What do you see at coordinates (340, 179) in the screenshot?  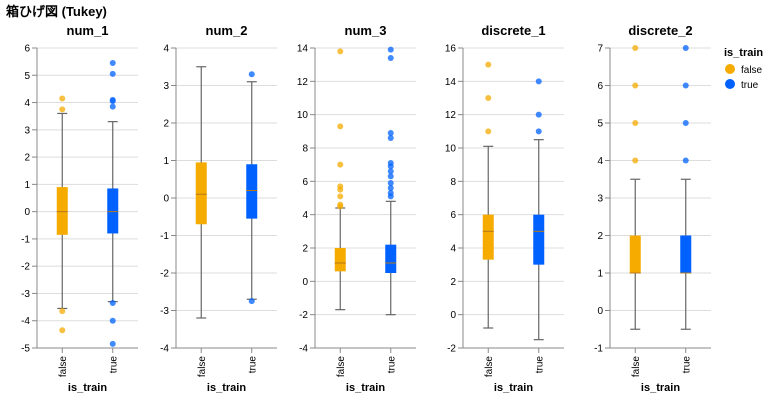 I see `box-false` at bounding box center [340, 179].